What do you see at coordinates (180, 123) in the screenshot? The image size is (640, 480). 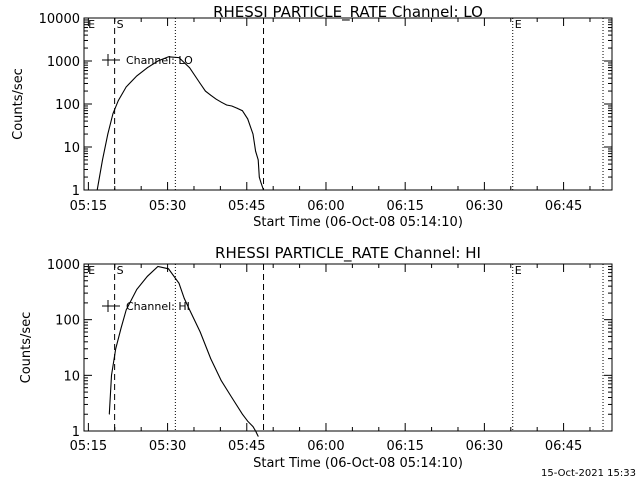 I see `data-series-lo` at bounding box center [180, 123].